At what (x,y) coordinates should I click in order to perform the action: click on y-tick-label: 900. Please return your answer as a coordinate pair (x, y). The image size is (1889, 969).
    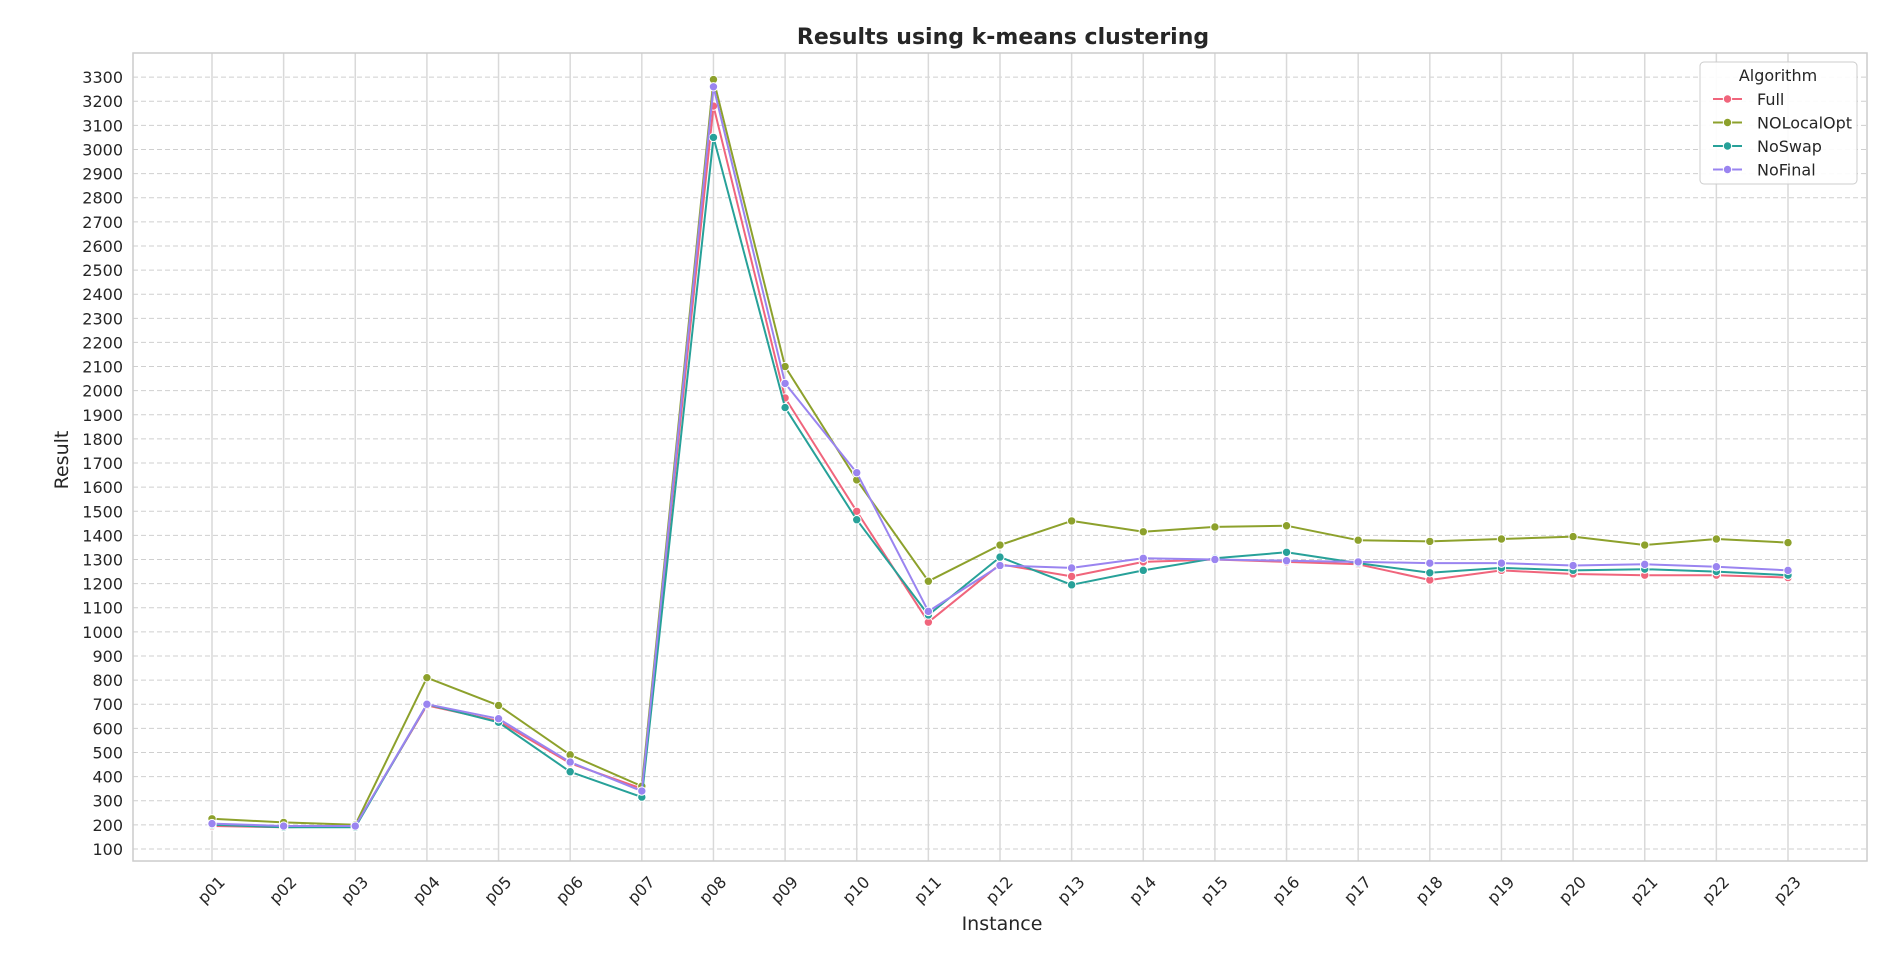
    Looking at the image, I should click on (107, 656).